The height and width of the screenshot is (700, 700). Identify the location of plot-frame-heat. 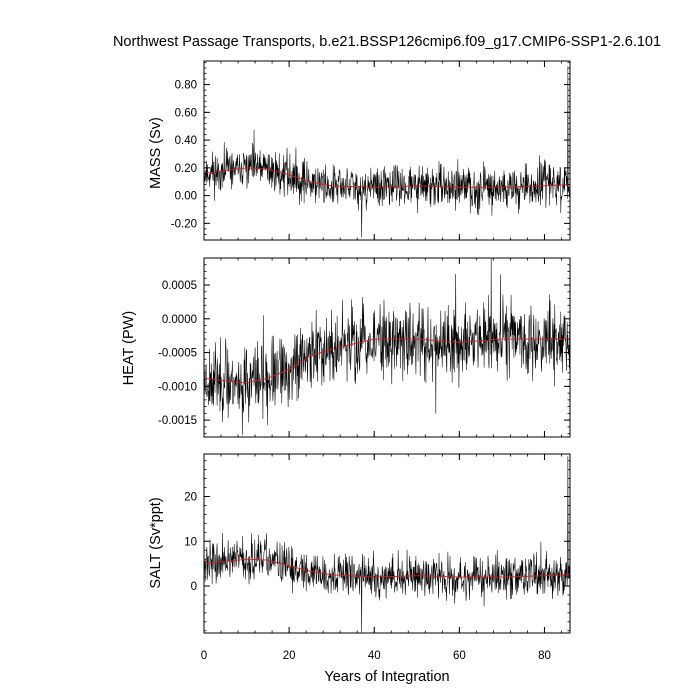
(387, 347).